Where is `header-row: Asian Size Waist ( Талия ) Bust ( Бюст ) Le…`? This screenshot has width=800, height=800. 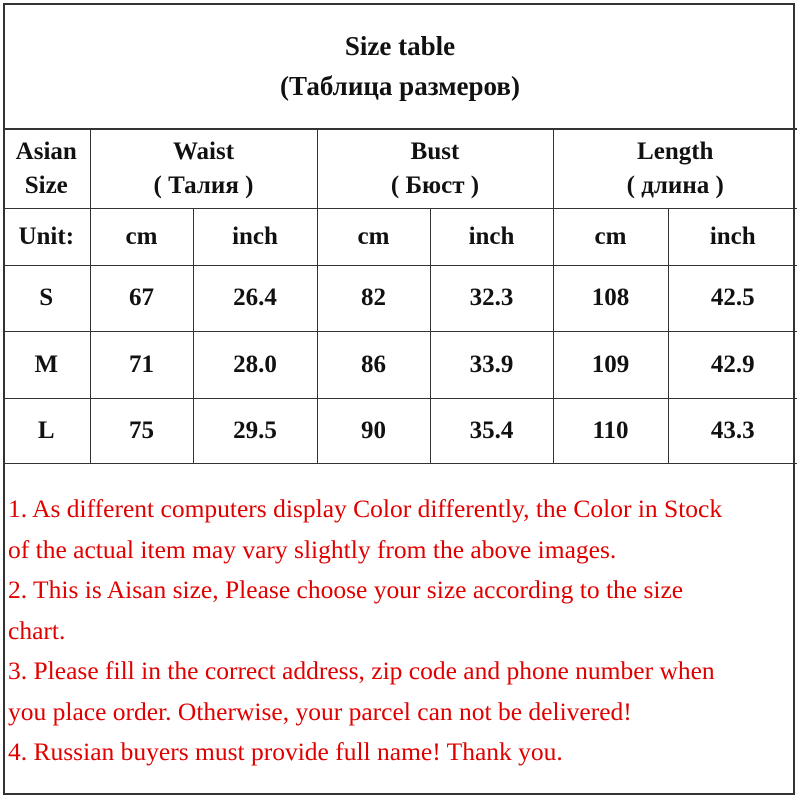 header-row: Asian Size Waist ( Талия ) Bust ( Бюст ) Le… is located at coordinates (400, 168).